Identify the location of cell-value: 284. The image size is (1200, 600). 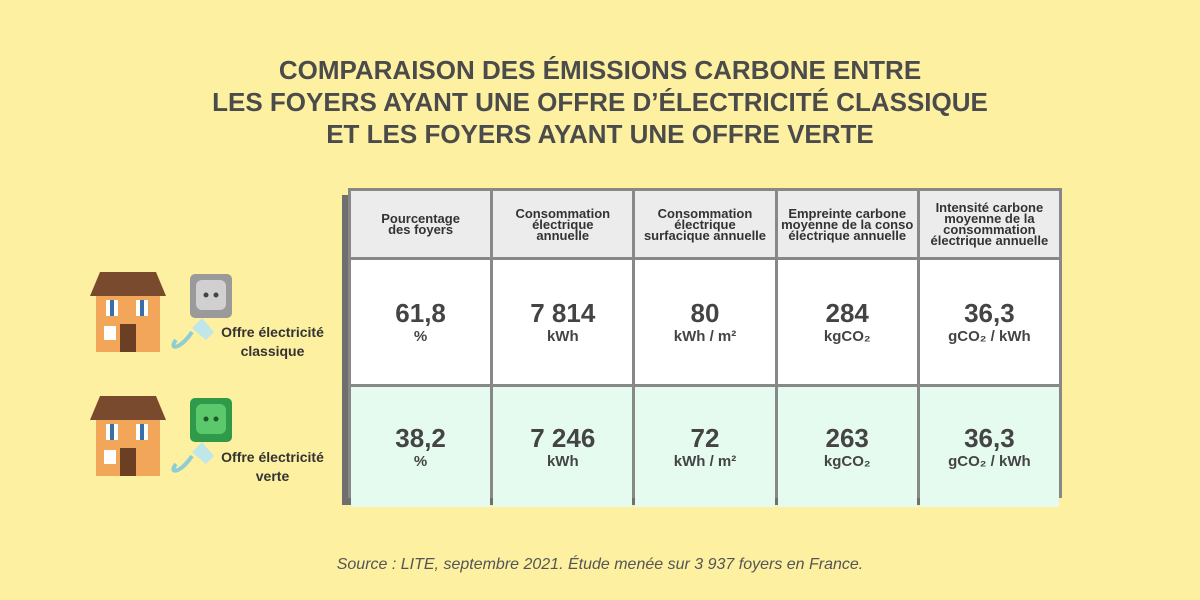
(847, 313).